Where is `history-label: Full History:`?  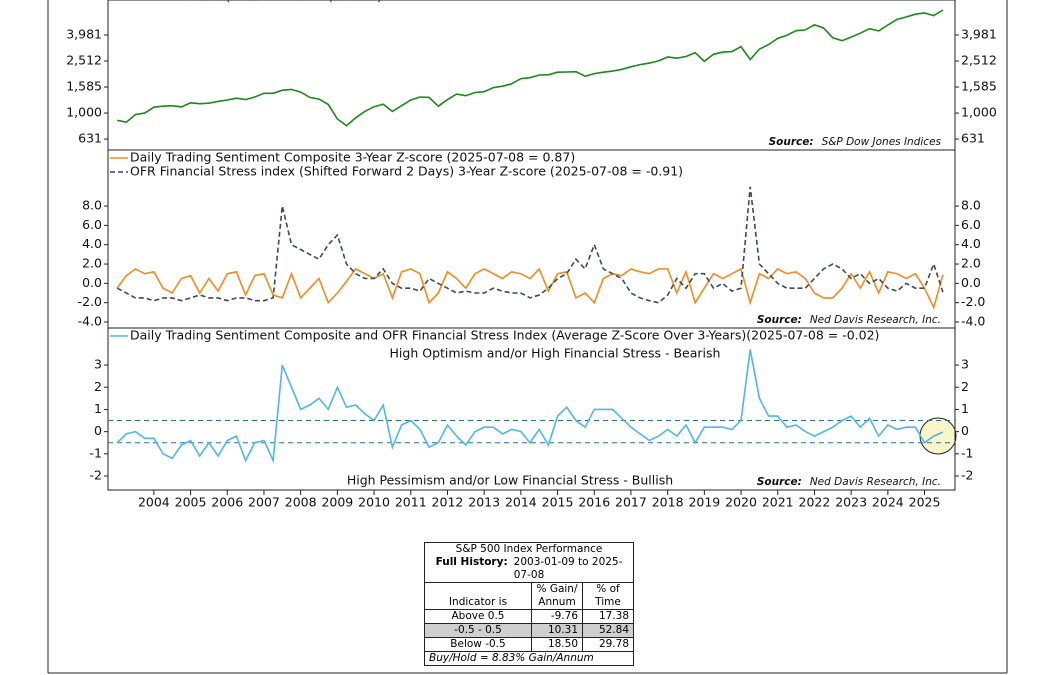
history-label: Full History: is located at coordinates (471, 562).